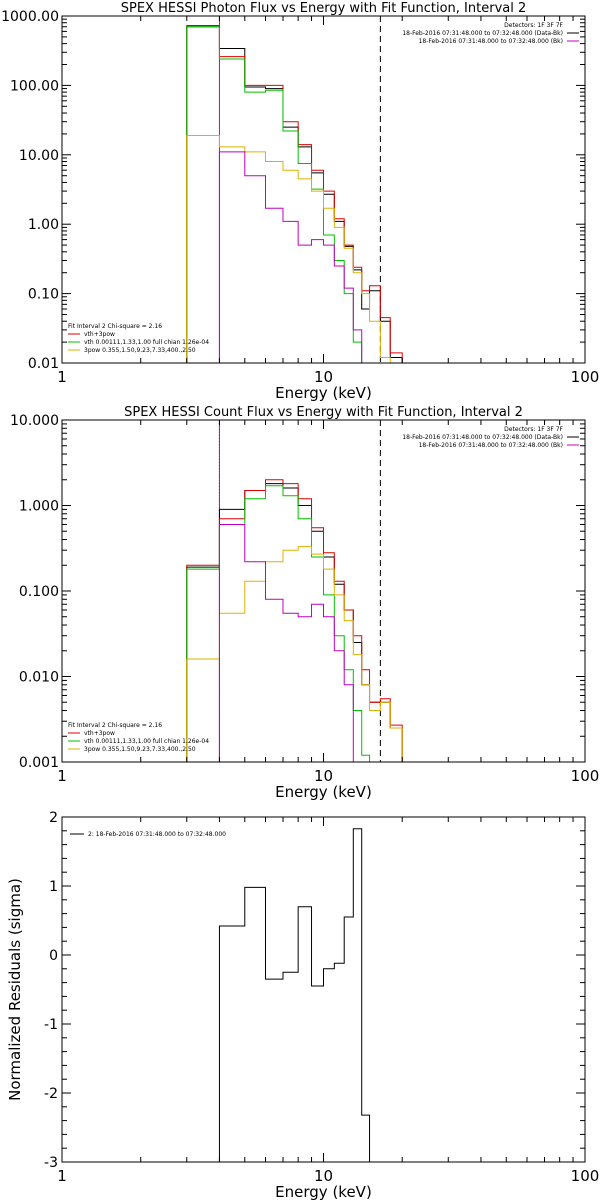 The height and width of the screenshot is (1200, 600). What do you see at coordinates (43, 295) in the screenshot?
I see `y-tick-label: 0.10` at bounding box center [43, 295].